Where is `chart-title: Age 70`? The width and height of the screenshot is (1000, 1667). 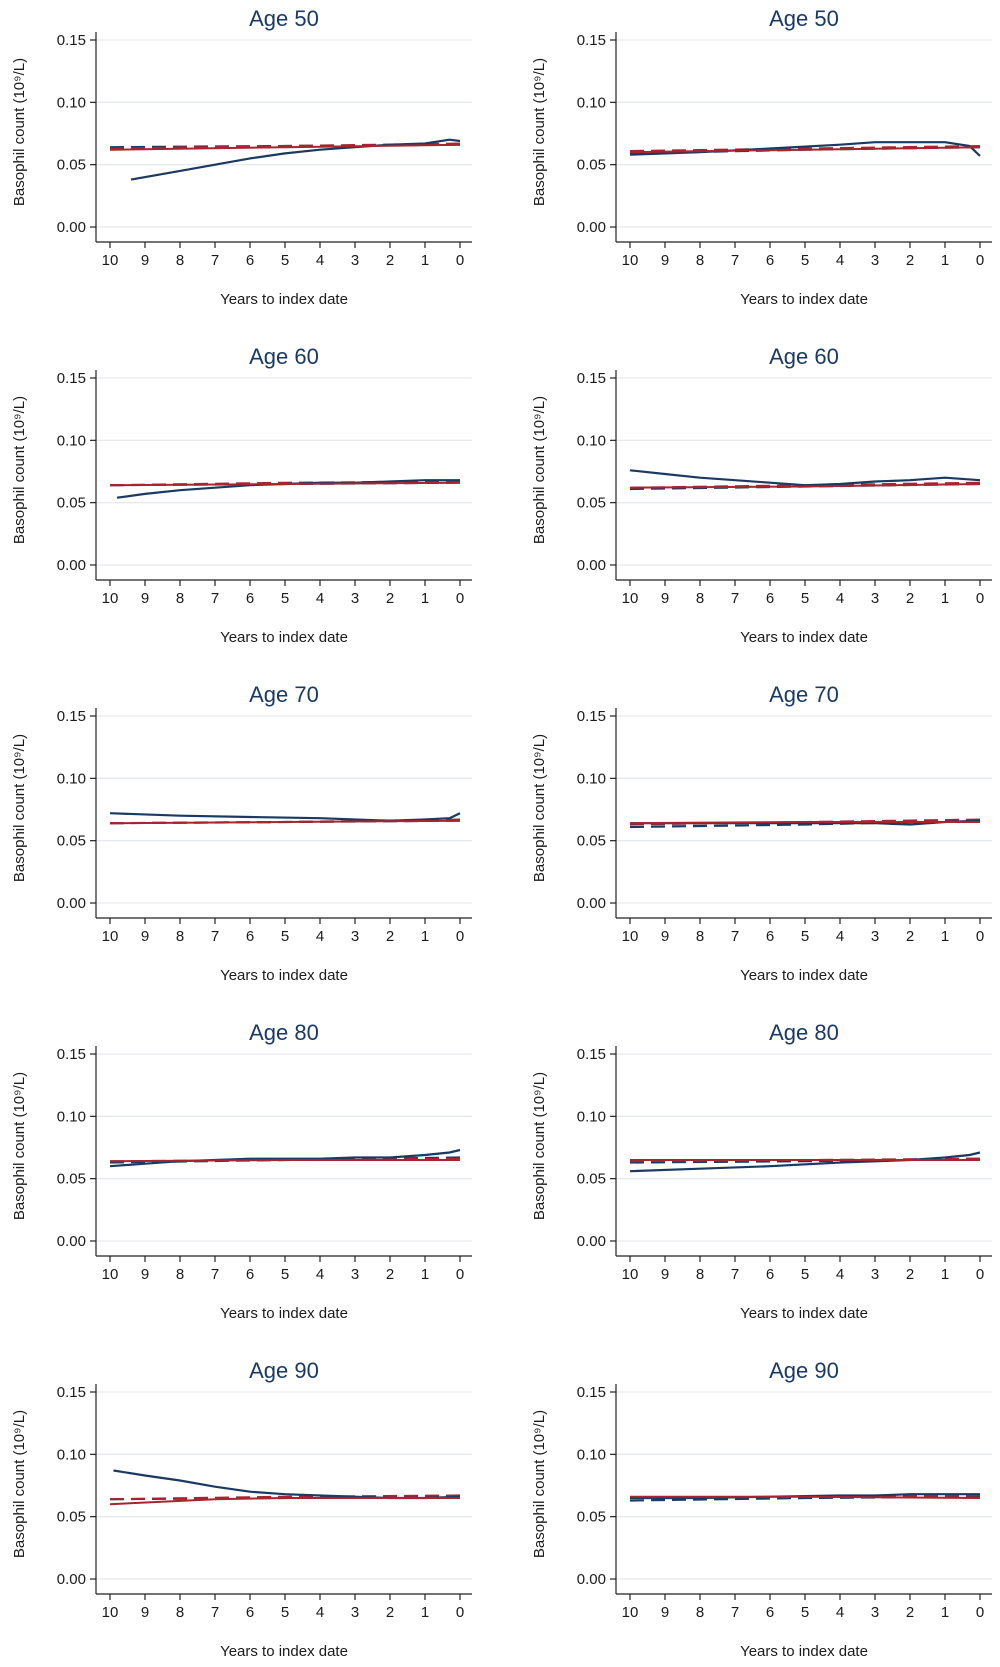 chart-title: Age 70 is located at coordinates (804, 694).